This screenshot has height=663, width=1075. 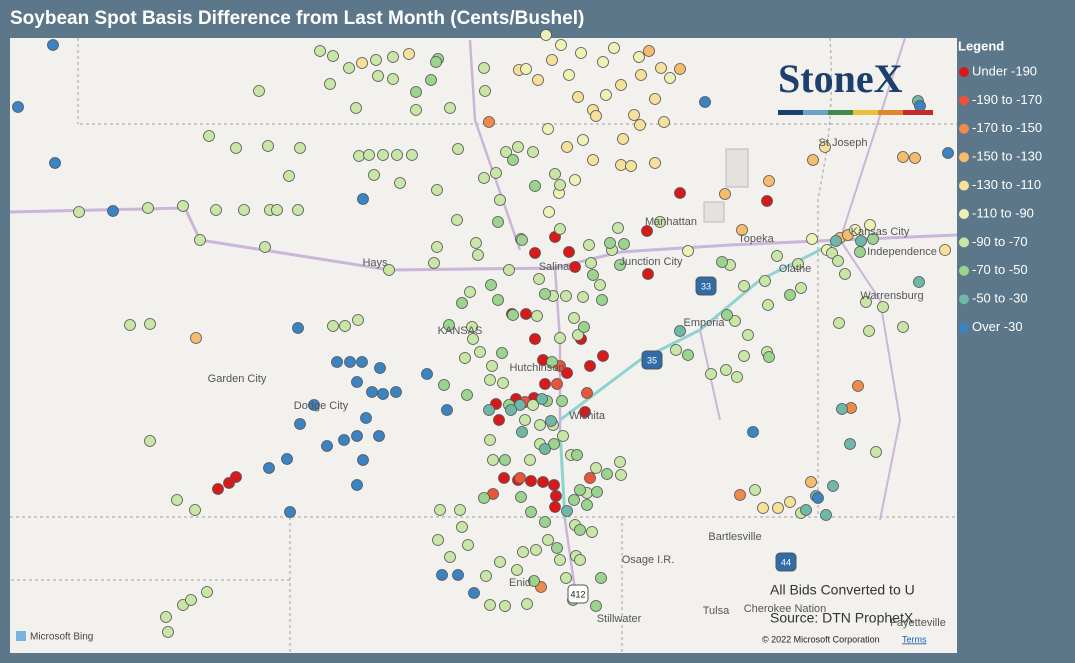 I want to click on bing-logo: Microsoft Bing, so click(x=61, y=637).